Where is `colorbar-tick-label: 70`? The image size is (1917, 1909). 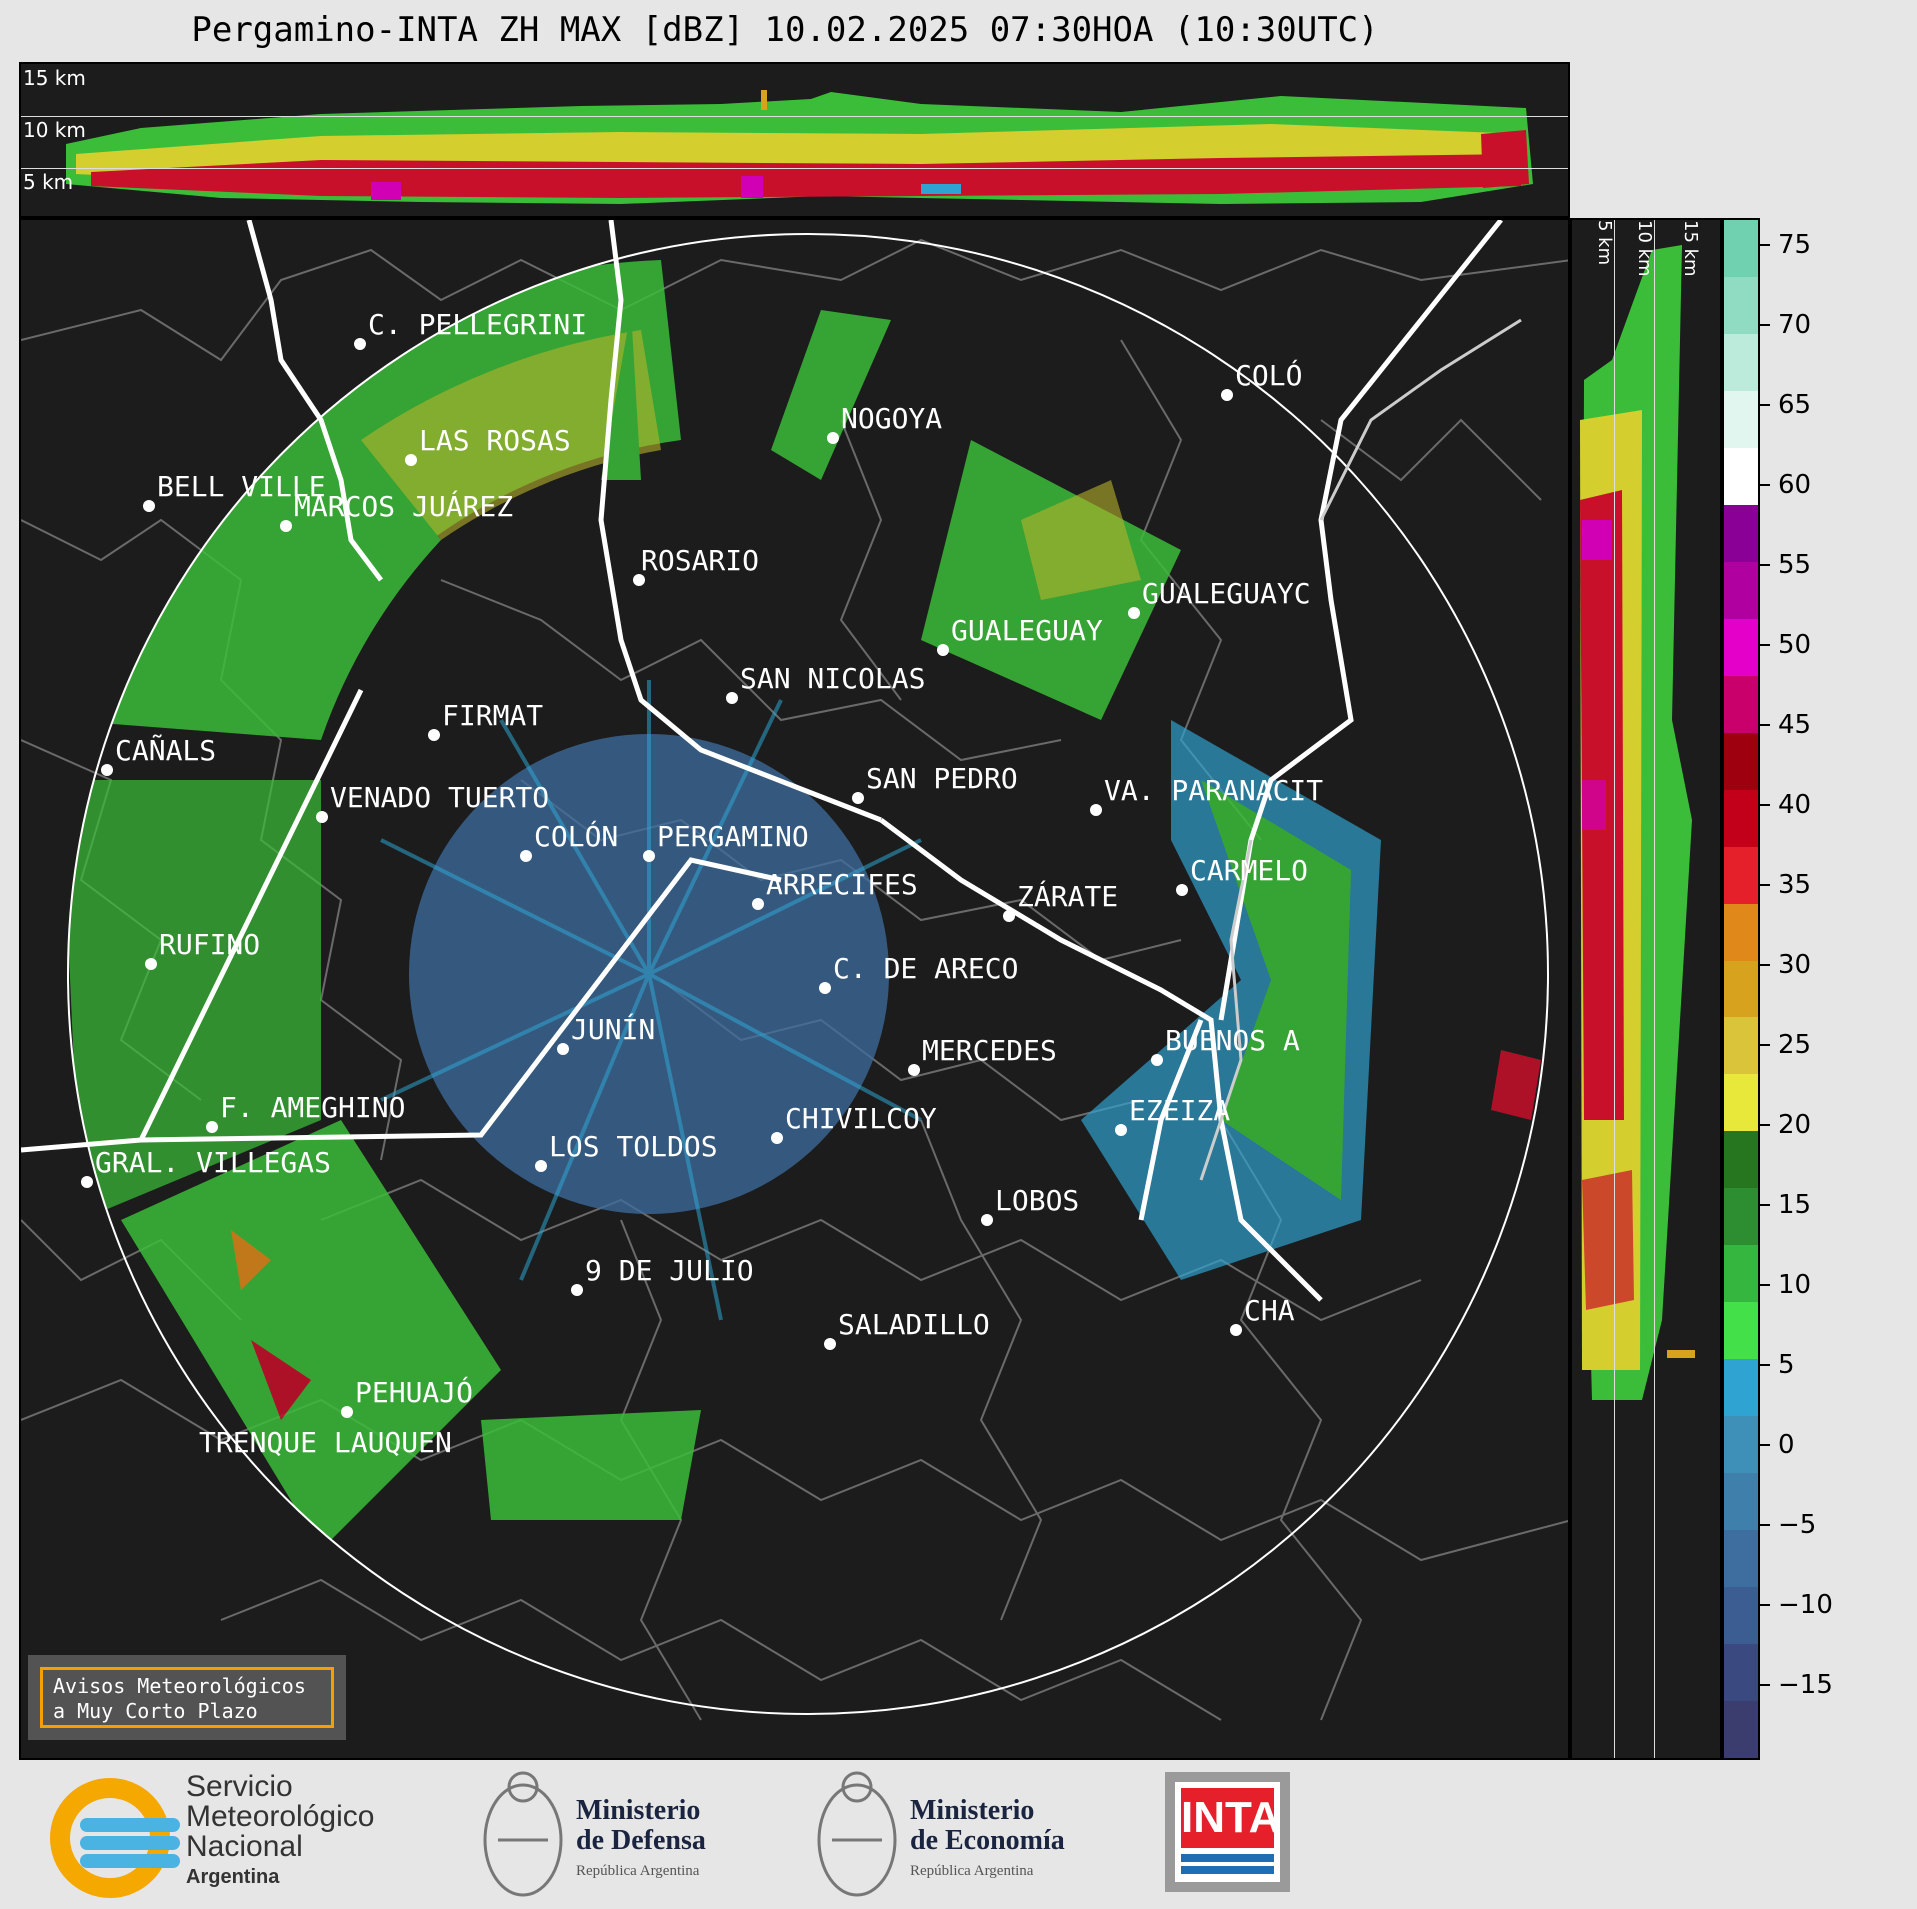
colorbar-tick-label: 70 is located at coordinates (1795, 325).